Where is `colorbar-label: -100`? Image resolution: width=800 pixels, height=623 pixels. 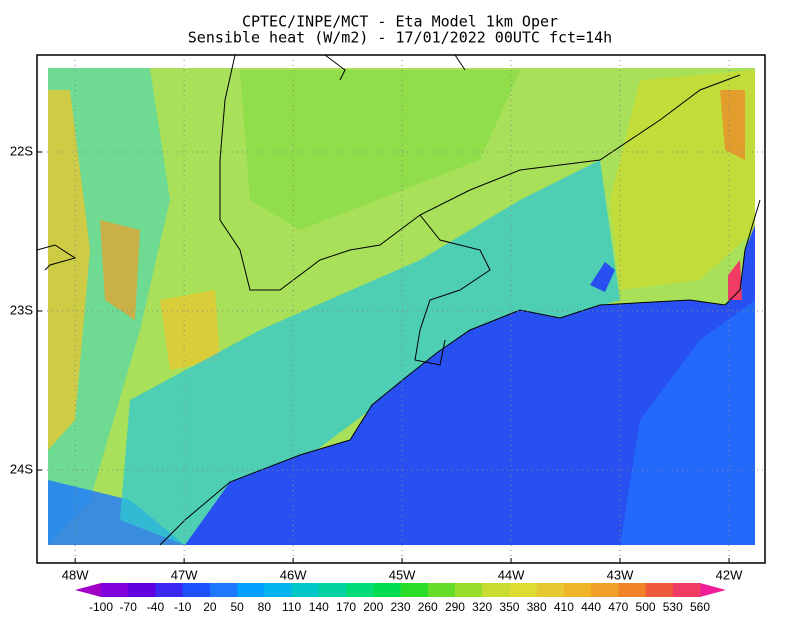 colorbar-label: -100 is located at coordinates (101, 607).